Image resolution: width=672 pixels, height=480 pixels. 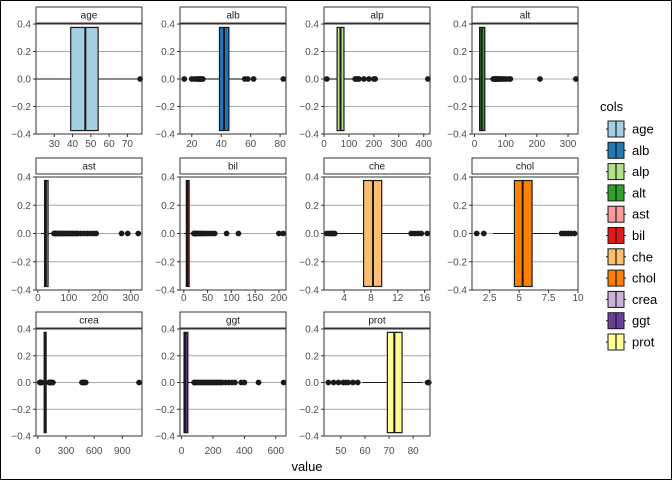 What do you see at coordinates (578, 298) in the screenshot?
I see `x-tick-label-chol: 10` at bounding box center [578, 298].